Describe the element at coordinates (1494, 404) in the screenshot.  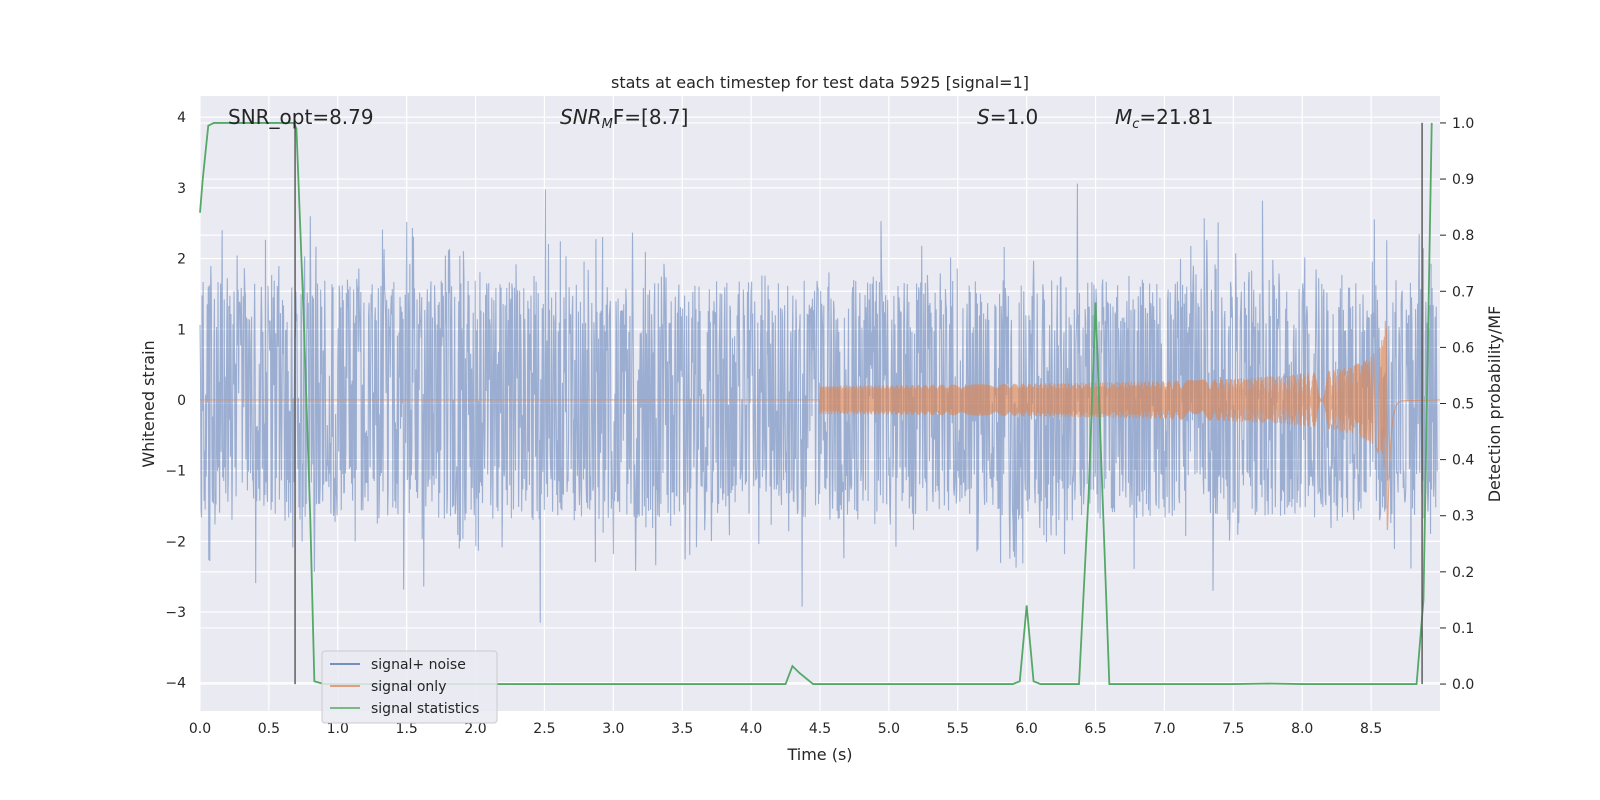
I see `y2-axis-label: Detection probability/MF` at that location.